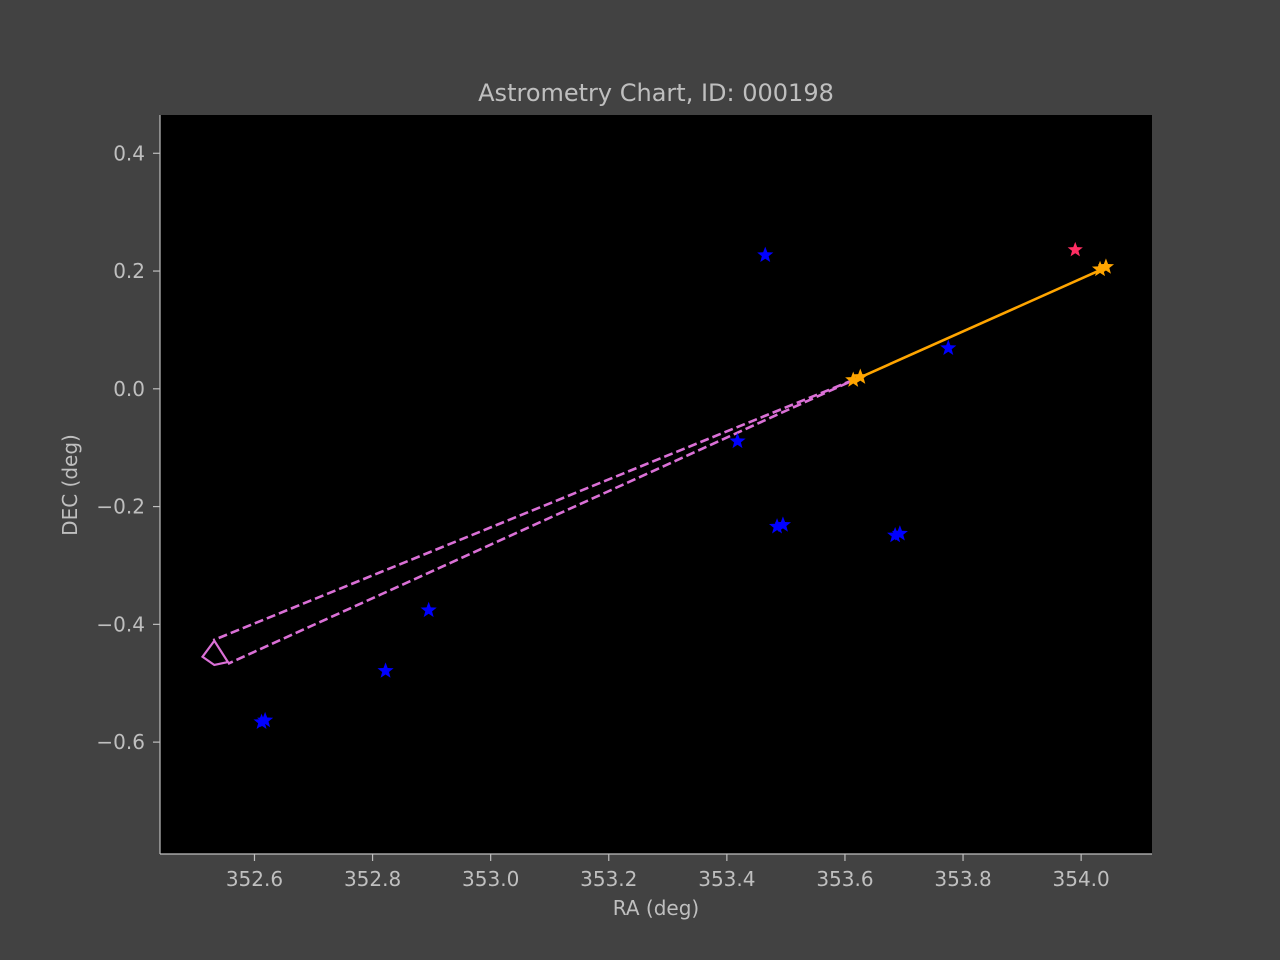 The image size is (1280, 960). I want to click on track-line, so click(980, 323).